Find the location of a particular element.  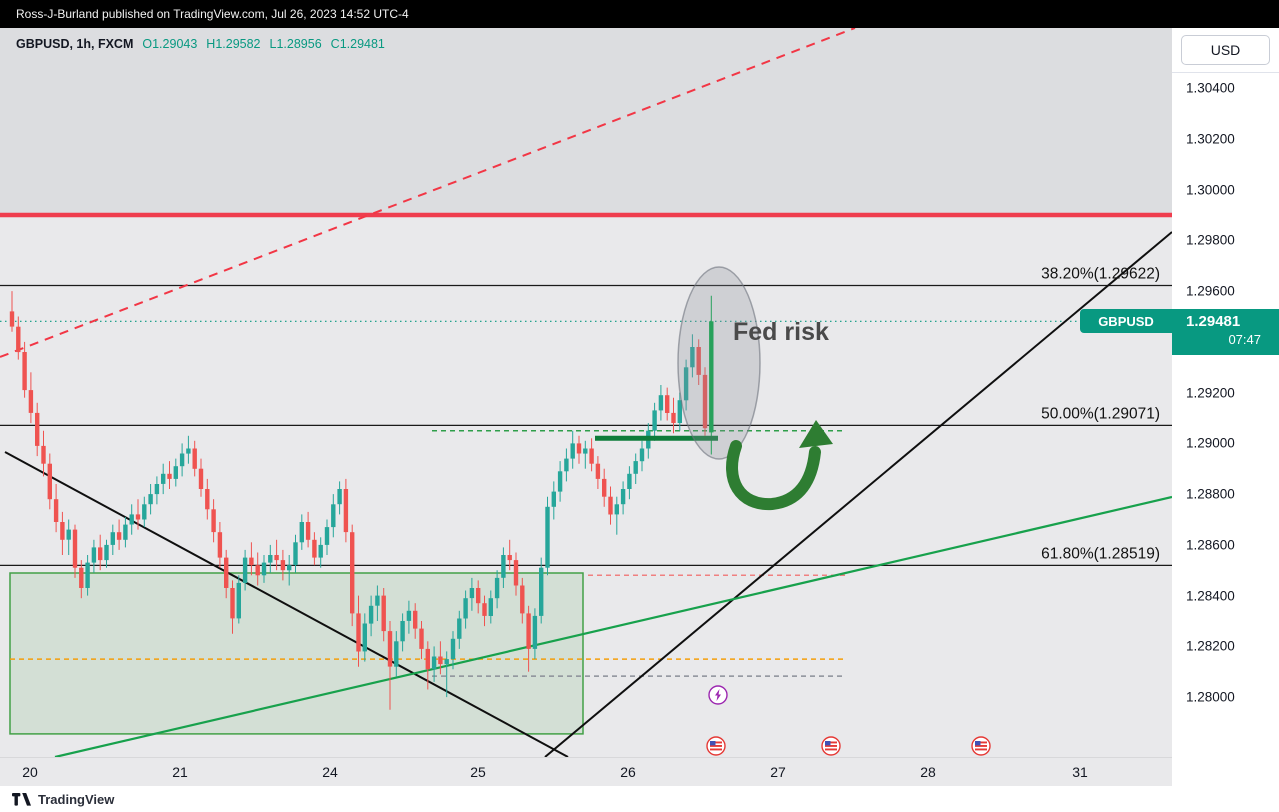

time-axis-label: 27 is located at coordinates (778, 772).